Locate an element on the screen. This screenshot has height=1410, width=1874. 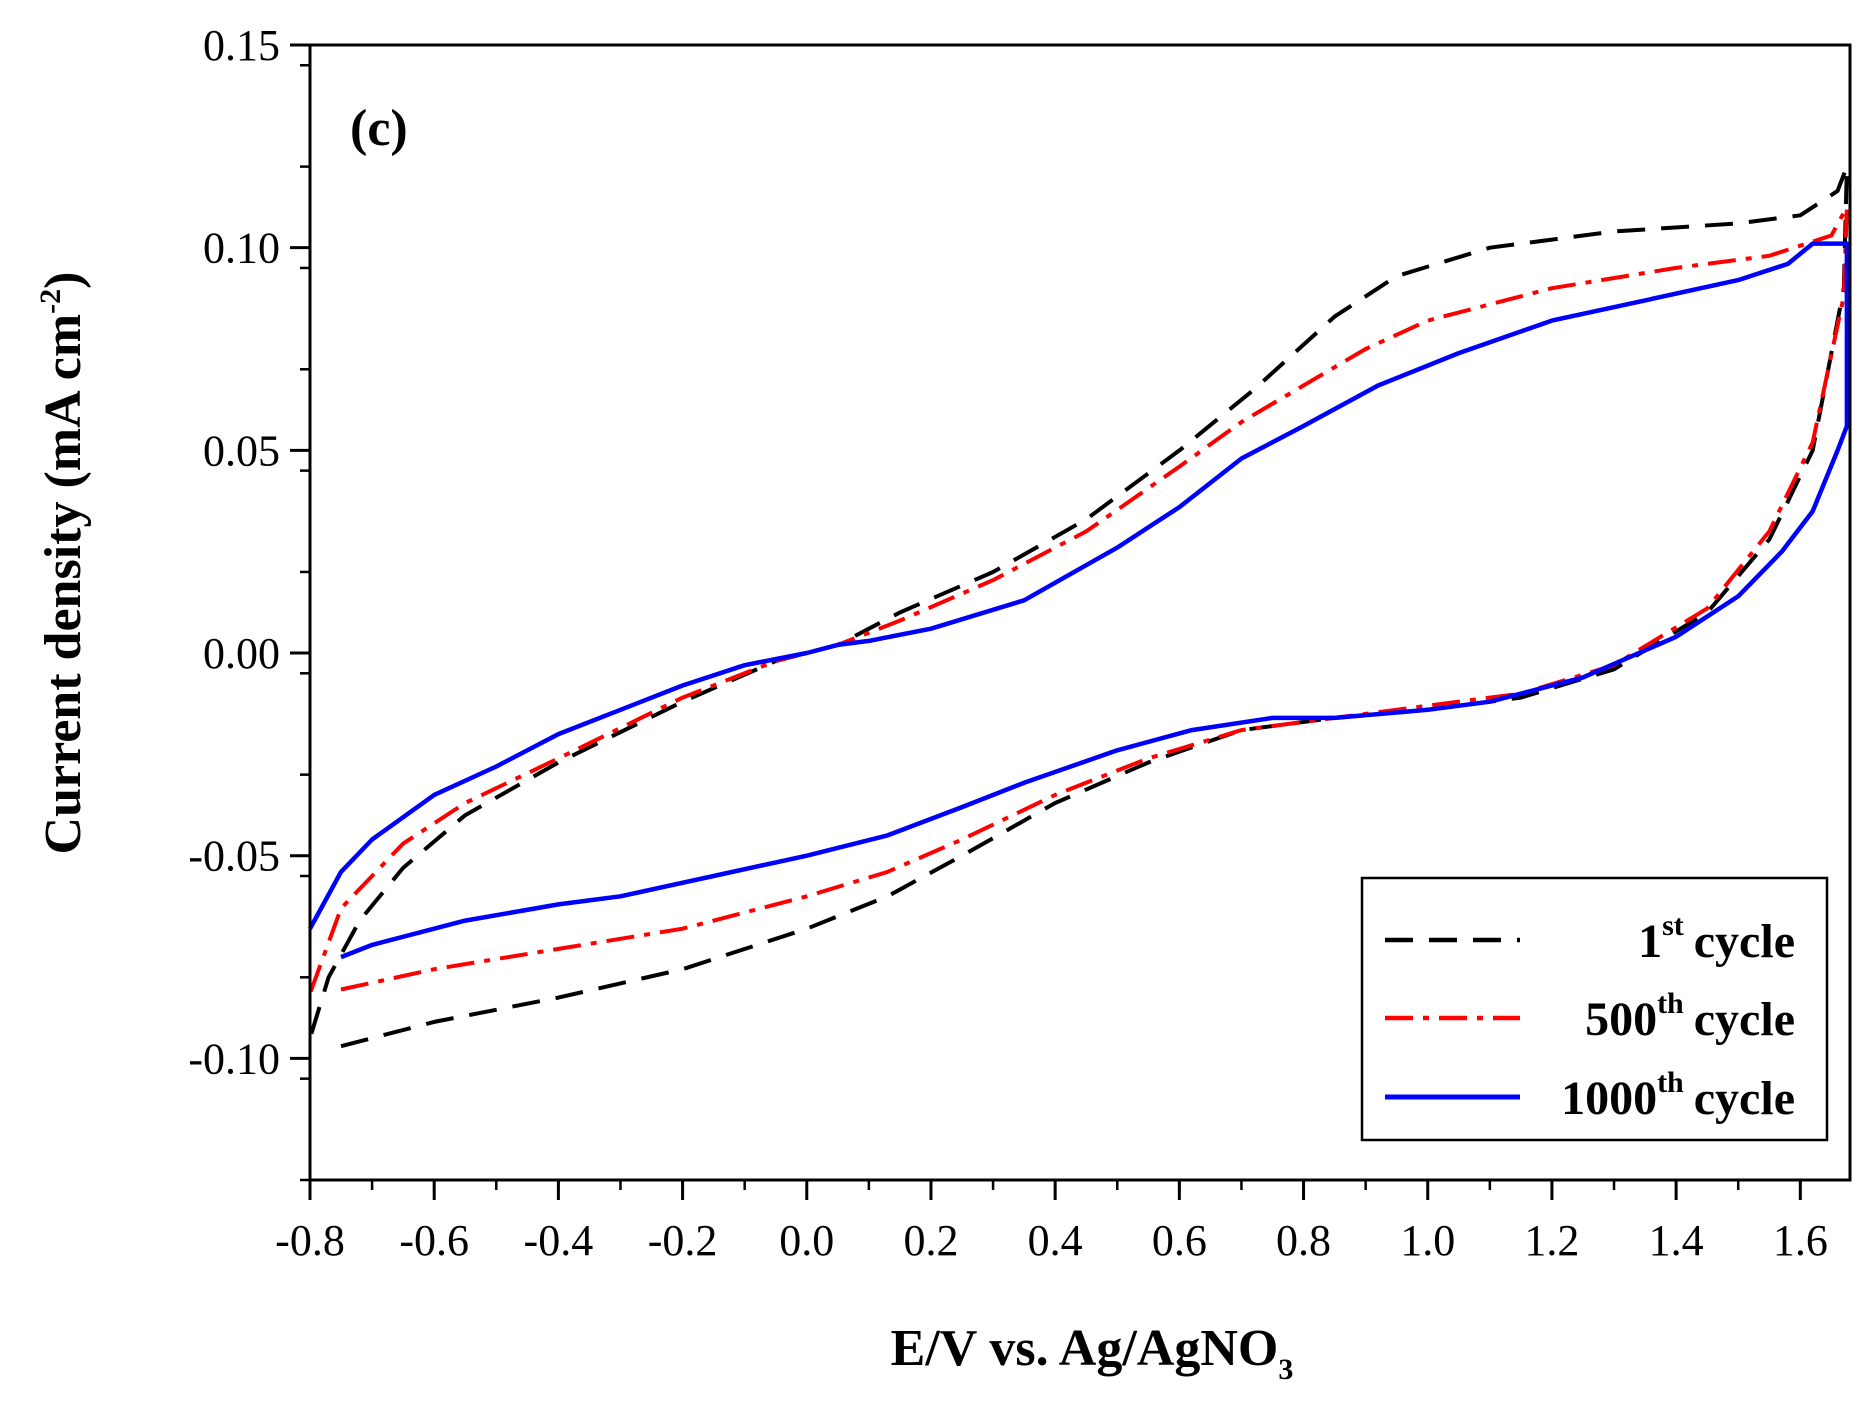
x-tick-label: 1.6 is located at coordinates (1800, 1240).